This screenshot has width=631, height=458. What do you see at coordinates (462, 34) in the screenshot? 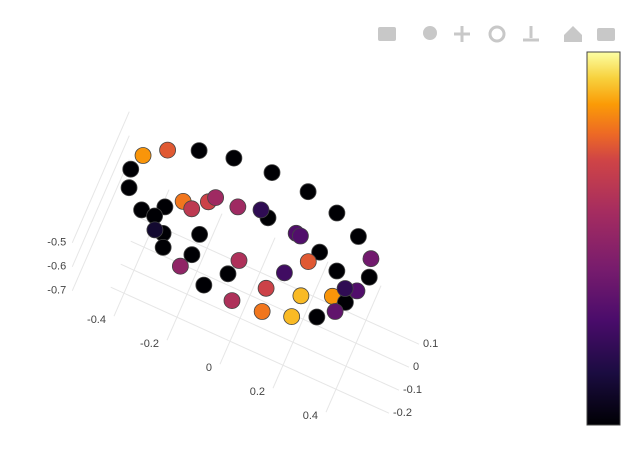
I see `pan-icon` at bounding box center [462, 34].